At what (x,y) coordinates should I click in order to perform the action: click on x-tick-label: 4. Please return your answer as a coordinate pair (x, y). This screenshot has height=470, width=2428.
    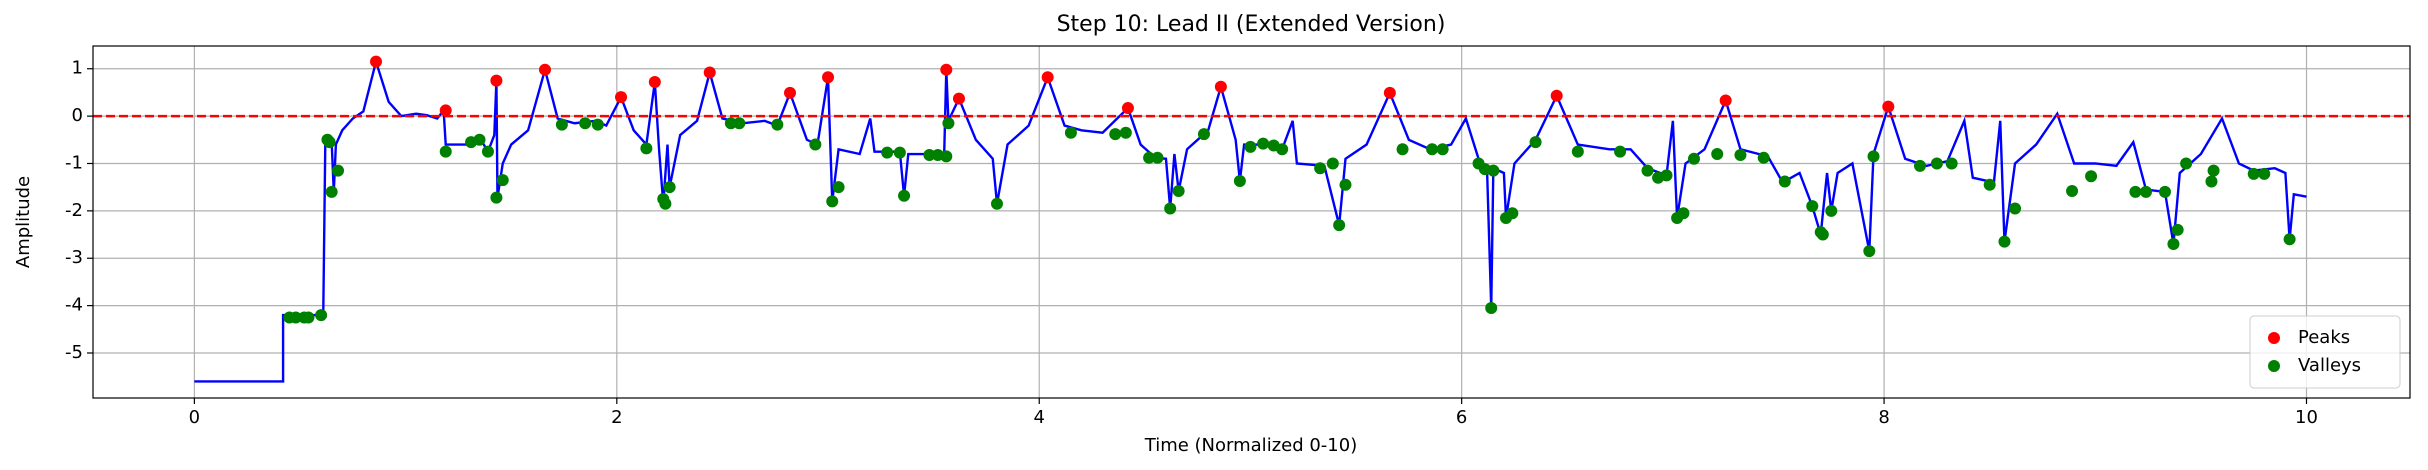
    Looking at the image, I should click on (1039, 417).